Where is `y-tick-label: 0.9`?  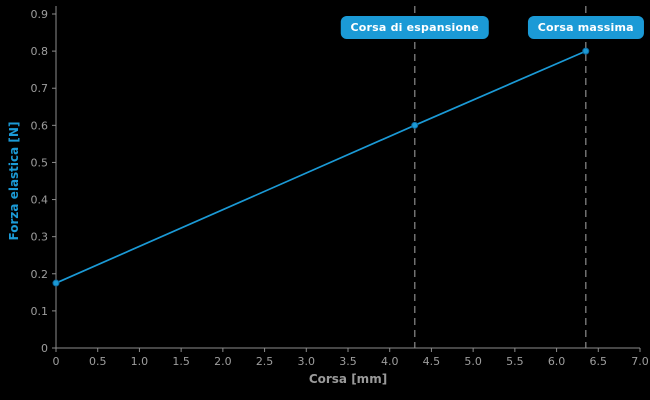 y-tick-label: 0.9 is located at coordinates (40, 14).